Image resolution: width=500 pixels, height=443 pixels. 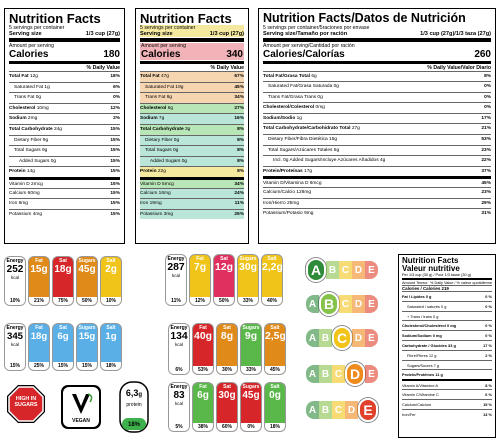 I want to click on nutrient-row: Saturated Fat 19g 45%, so click(x=192, y=87).